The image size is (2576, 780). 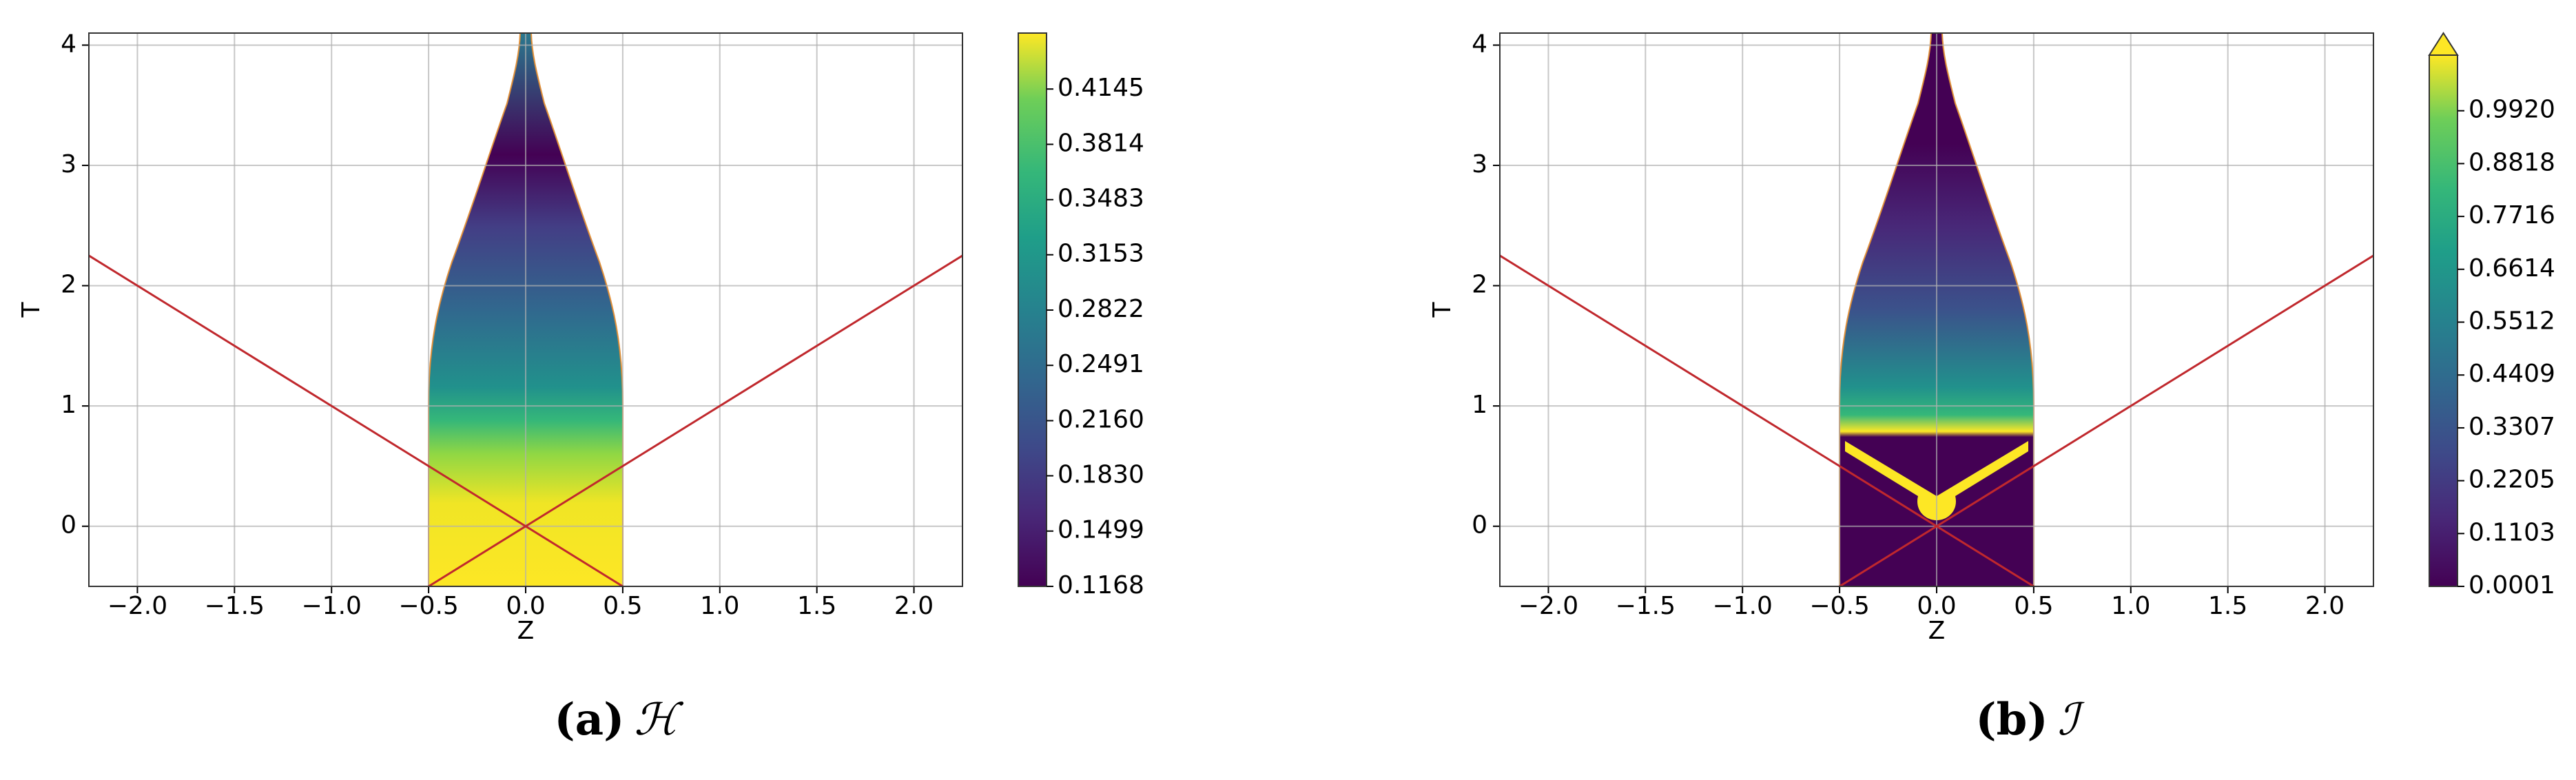 I want to click on colorbar-tick-label: 0.4409, so click(x=2512, y=374).